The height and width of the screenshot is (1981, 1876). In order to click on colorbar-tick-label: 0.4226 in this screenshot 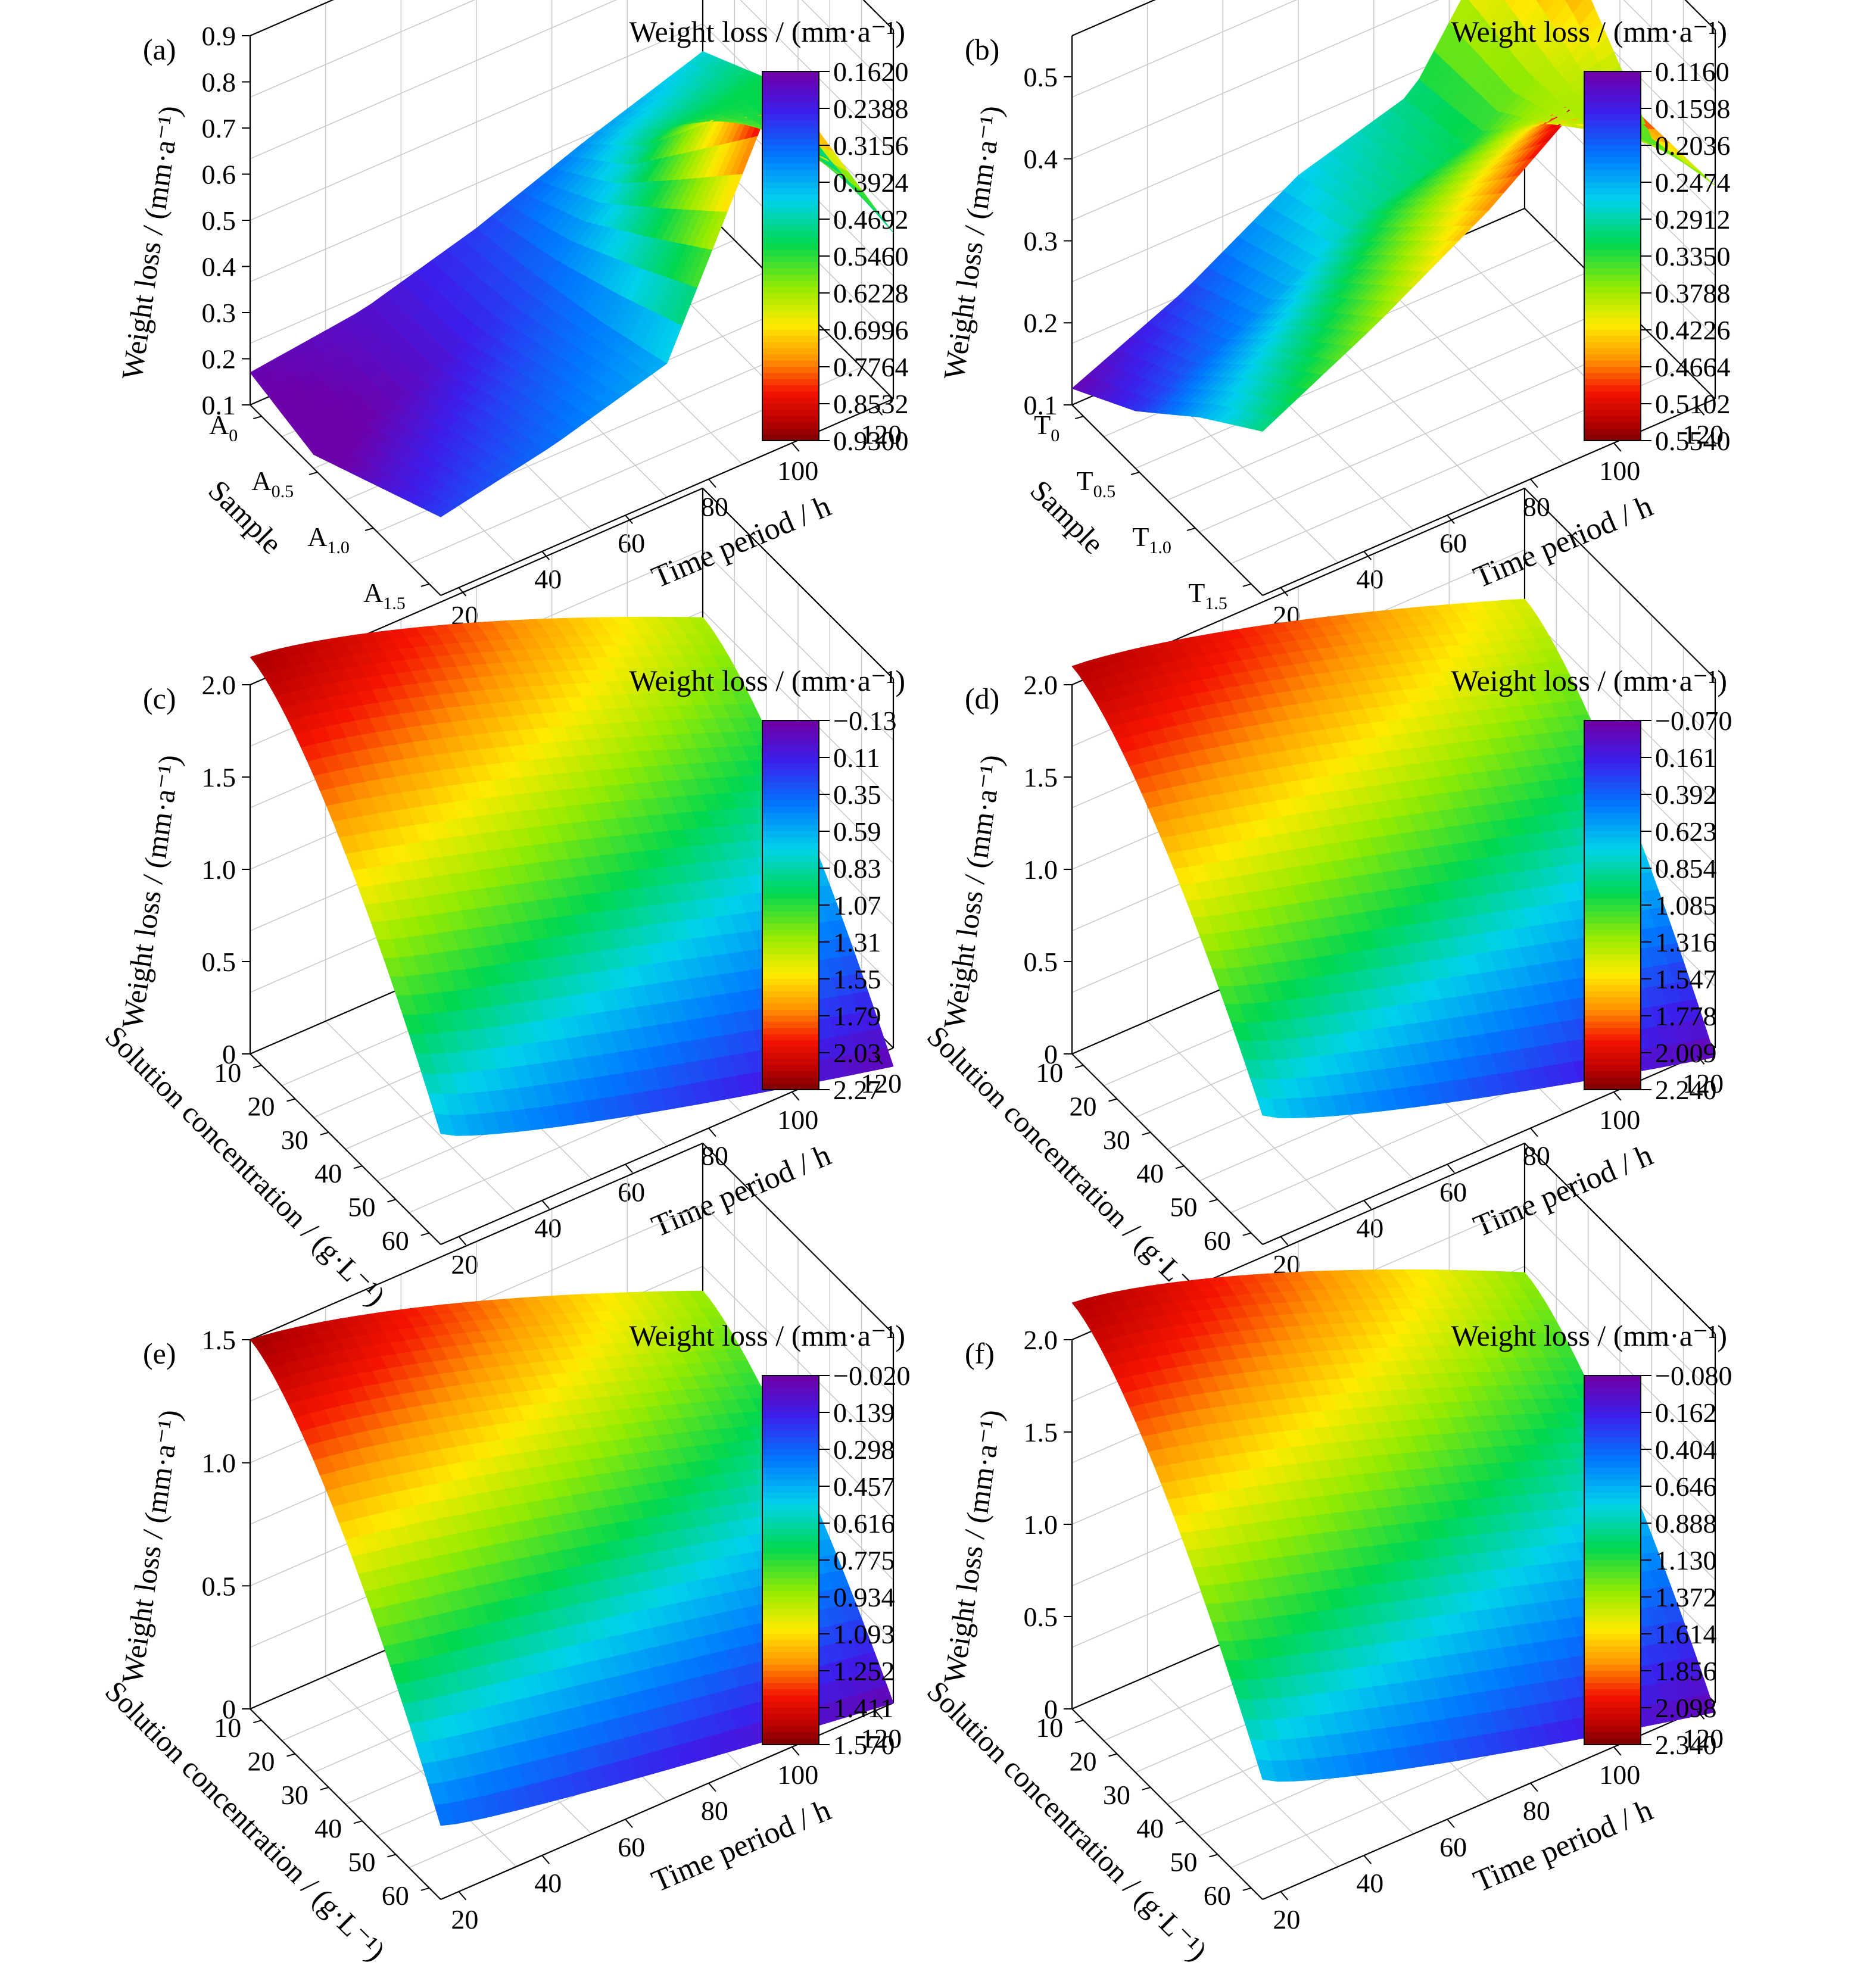, I will do `click(1693, 330)`.